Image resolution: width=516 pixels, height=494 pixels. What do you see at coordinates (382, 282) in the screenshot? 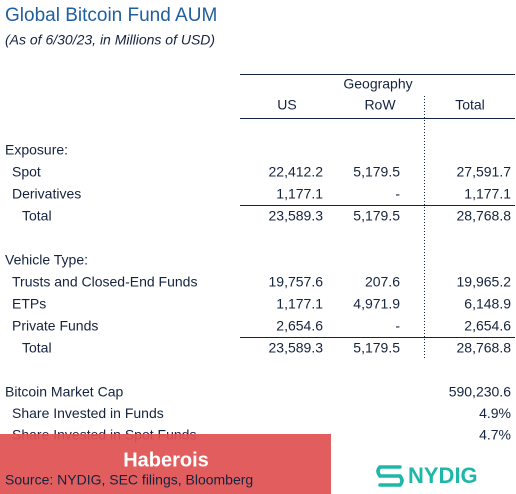
I see `cell: 207.6` at bounding box center [382, 282].